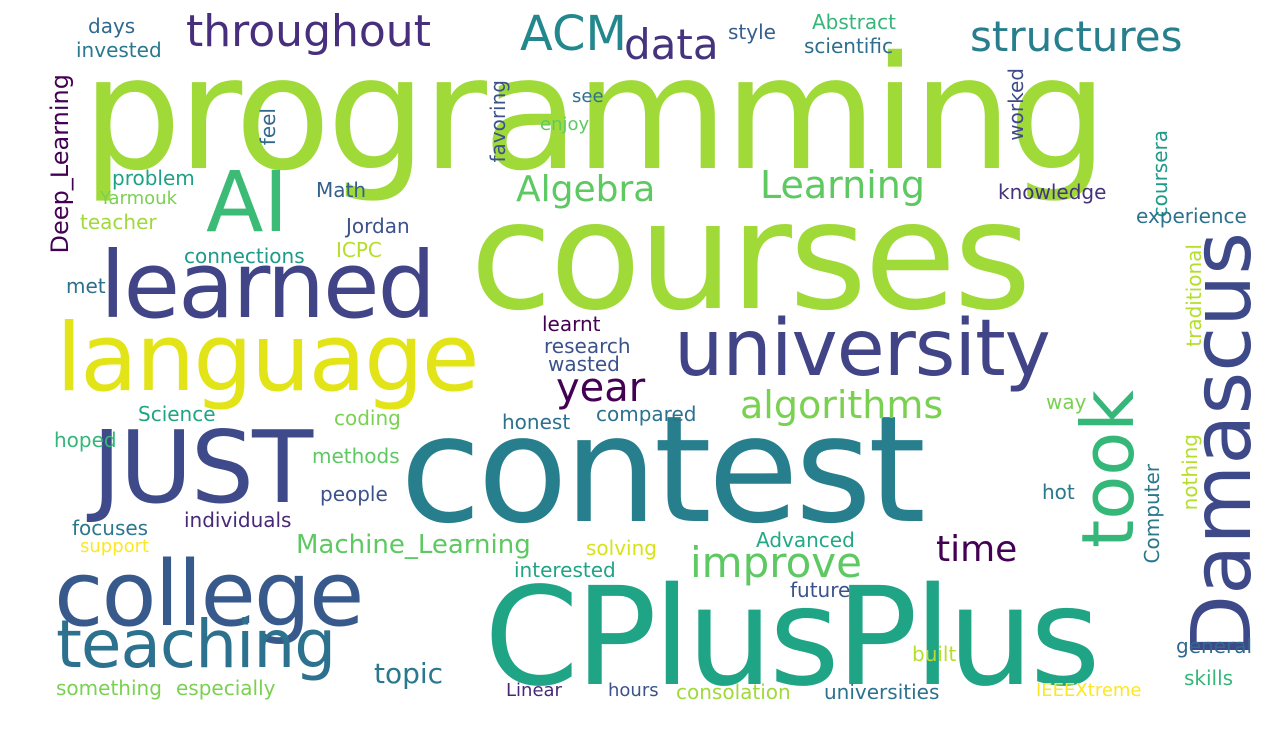  What do you see at coordinates (356, 456) in the screenshot?
I see `word-methods: methods` at bounding box center [356, 456].